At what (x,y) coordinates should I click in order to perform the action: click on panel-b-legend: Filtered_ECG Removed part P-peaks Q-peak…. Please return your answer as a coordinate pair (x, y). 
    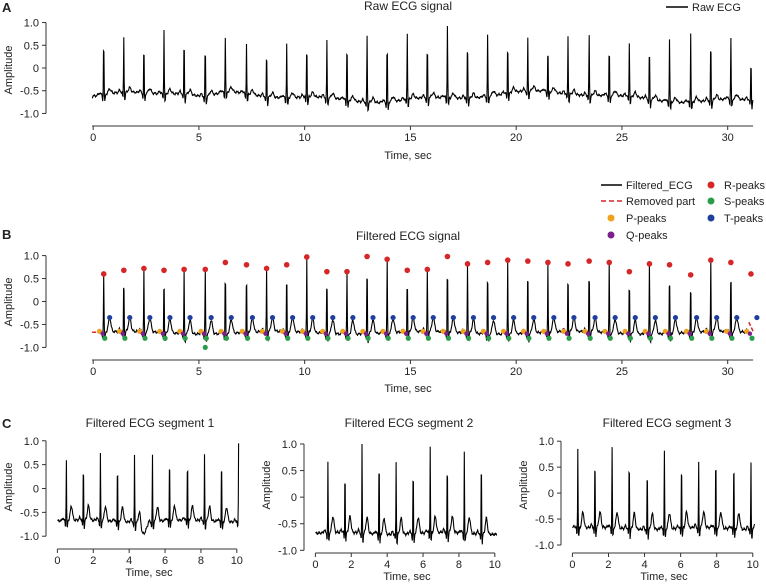
    Looking at the image, I should click on (683, 211).